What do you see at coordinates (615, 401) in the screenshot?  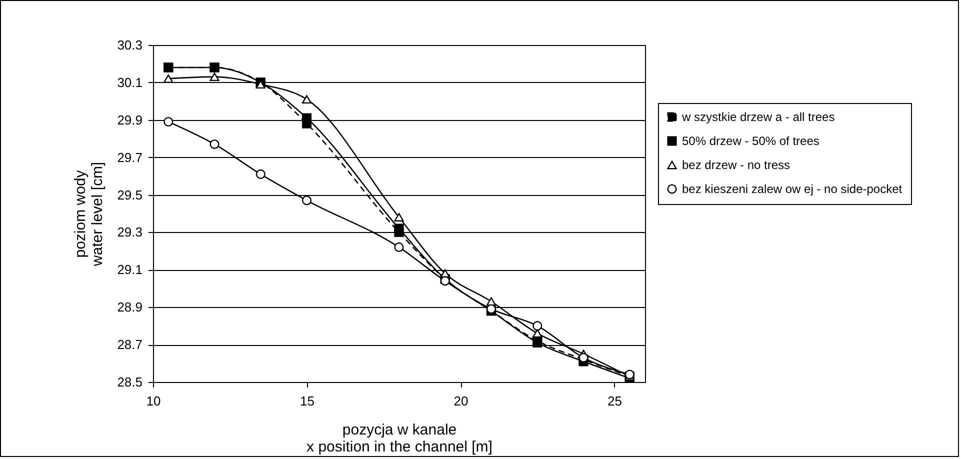 I see `x-tick-label: 25` at bounding box center [615, 401].